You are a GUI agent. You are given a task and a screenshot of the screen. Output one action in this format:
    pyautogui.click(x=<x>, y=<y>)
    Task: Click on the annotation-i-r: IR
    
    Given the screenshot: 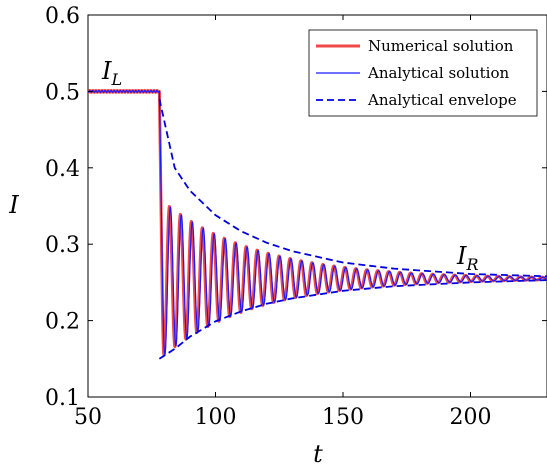 What is the action you would take?
    pyautogui.click(x=467, y=258)
    